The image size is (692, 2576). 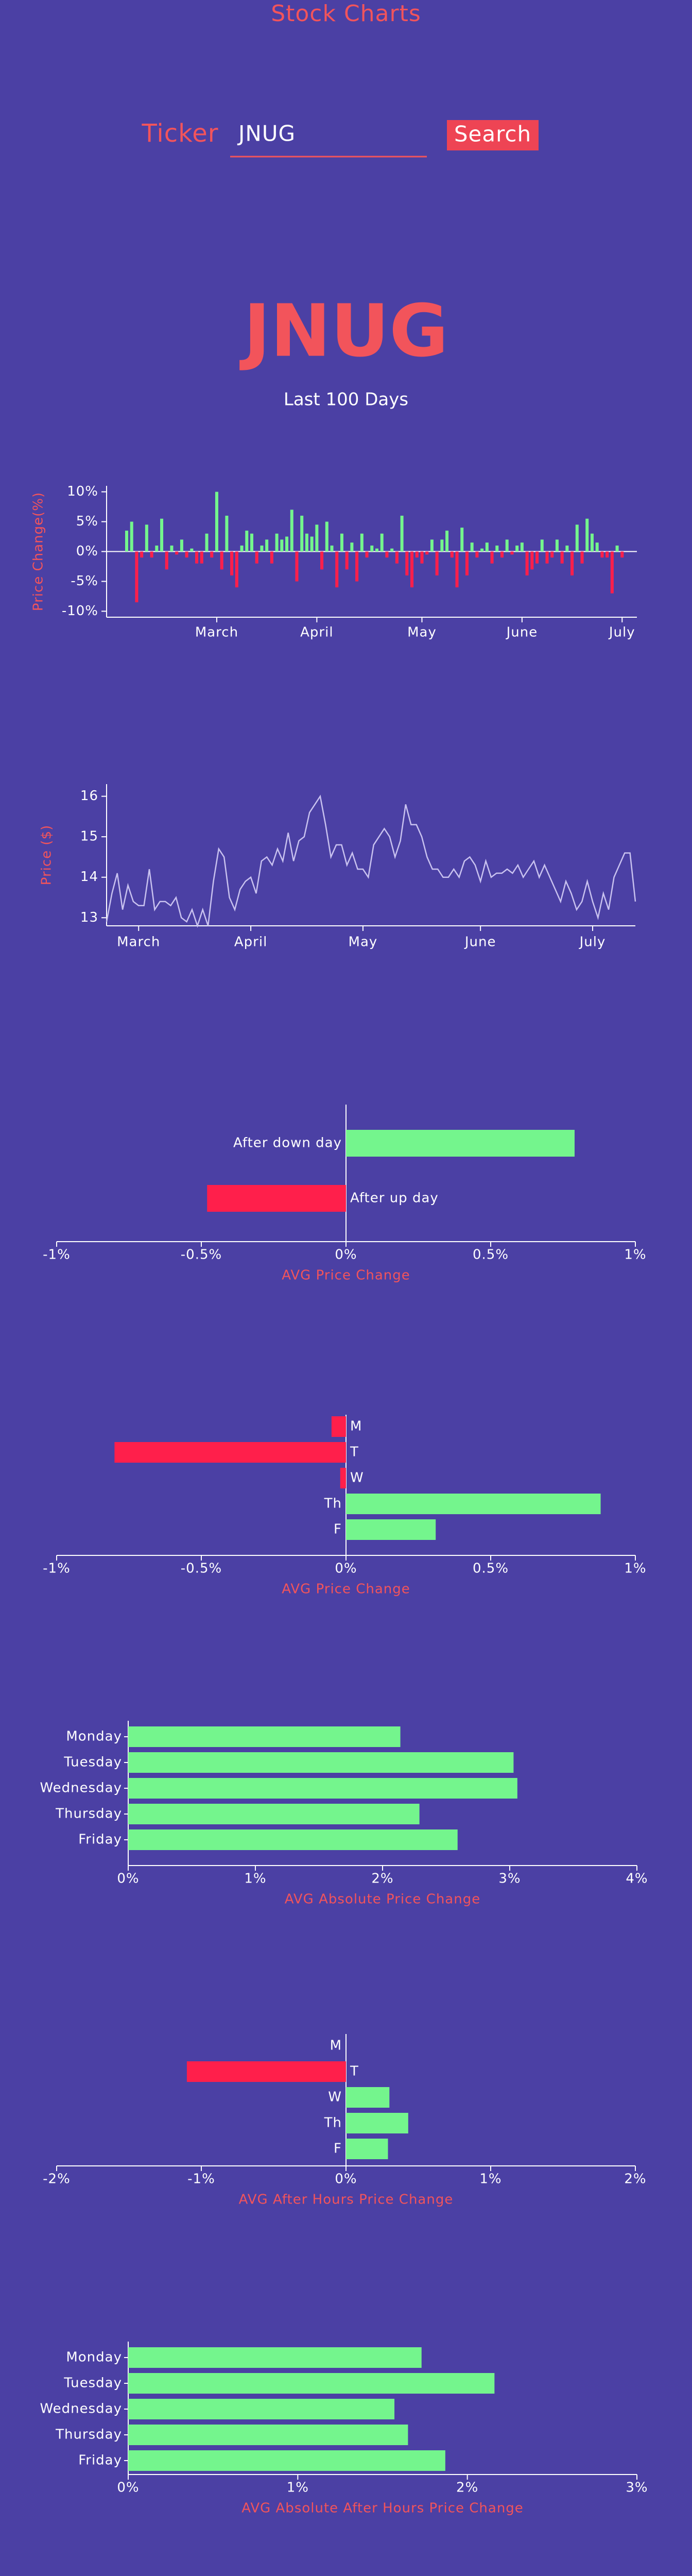 I want to click on category-label: T, so click(x=354, y=1452).